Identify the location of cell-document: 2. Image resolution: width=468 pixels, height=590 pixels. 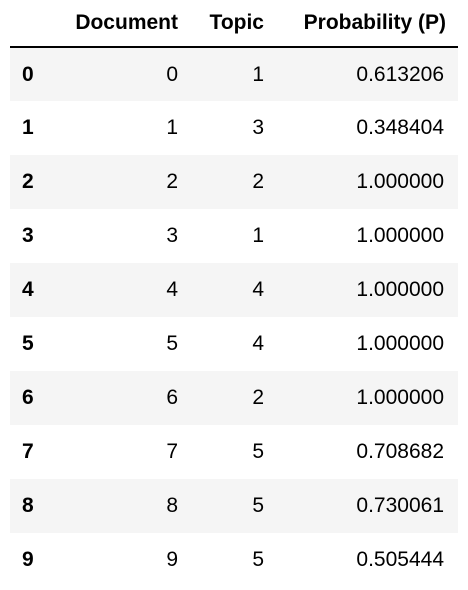
(172, 181).